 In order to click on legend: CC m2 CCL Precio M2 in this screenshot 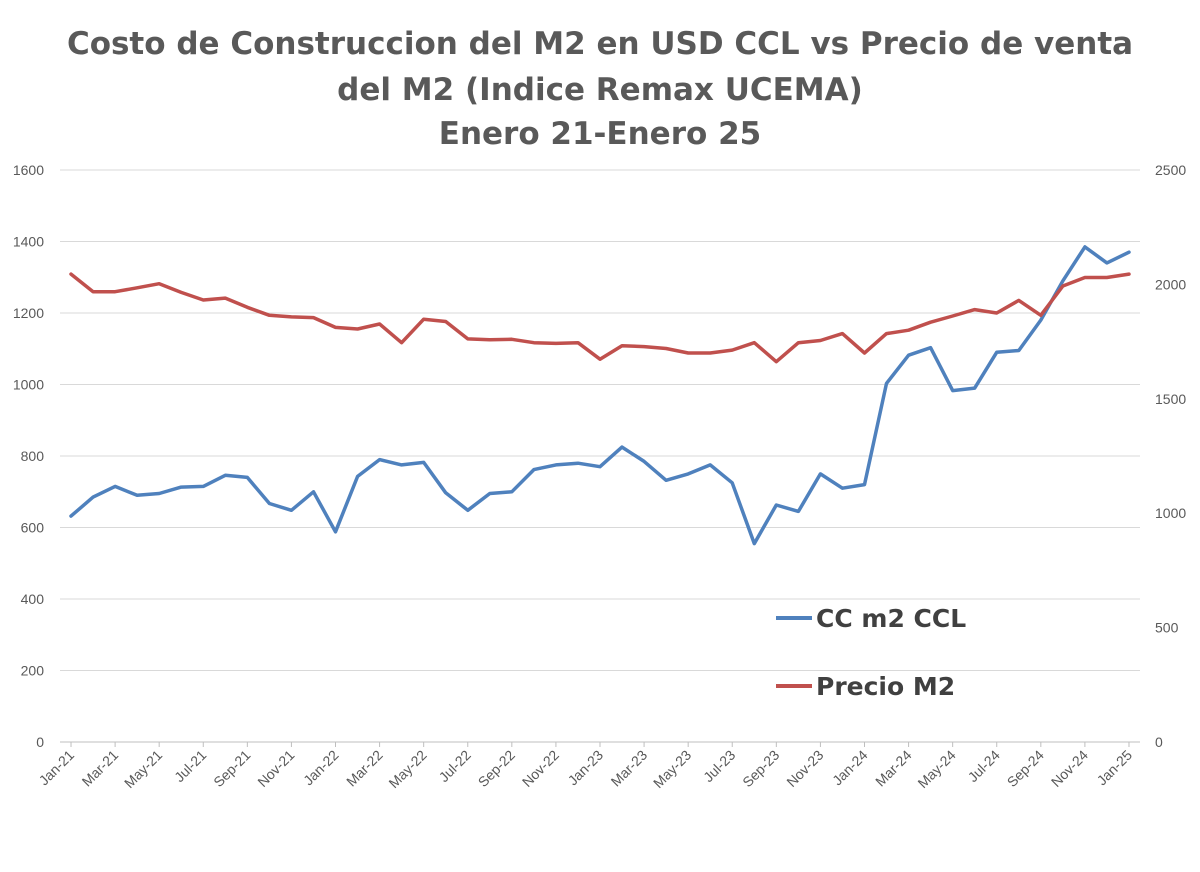, I will do `click(871, 652)`.